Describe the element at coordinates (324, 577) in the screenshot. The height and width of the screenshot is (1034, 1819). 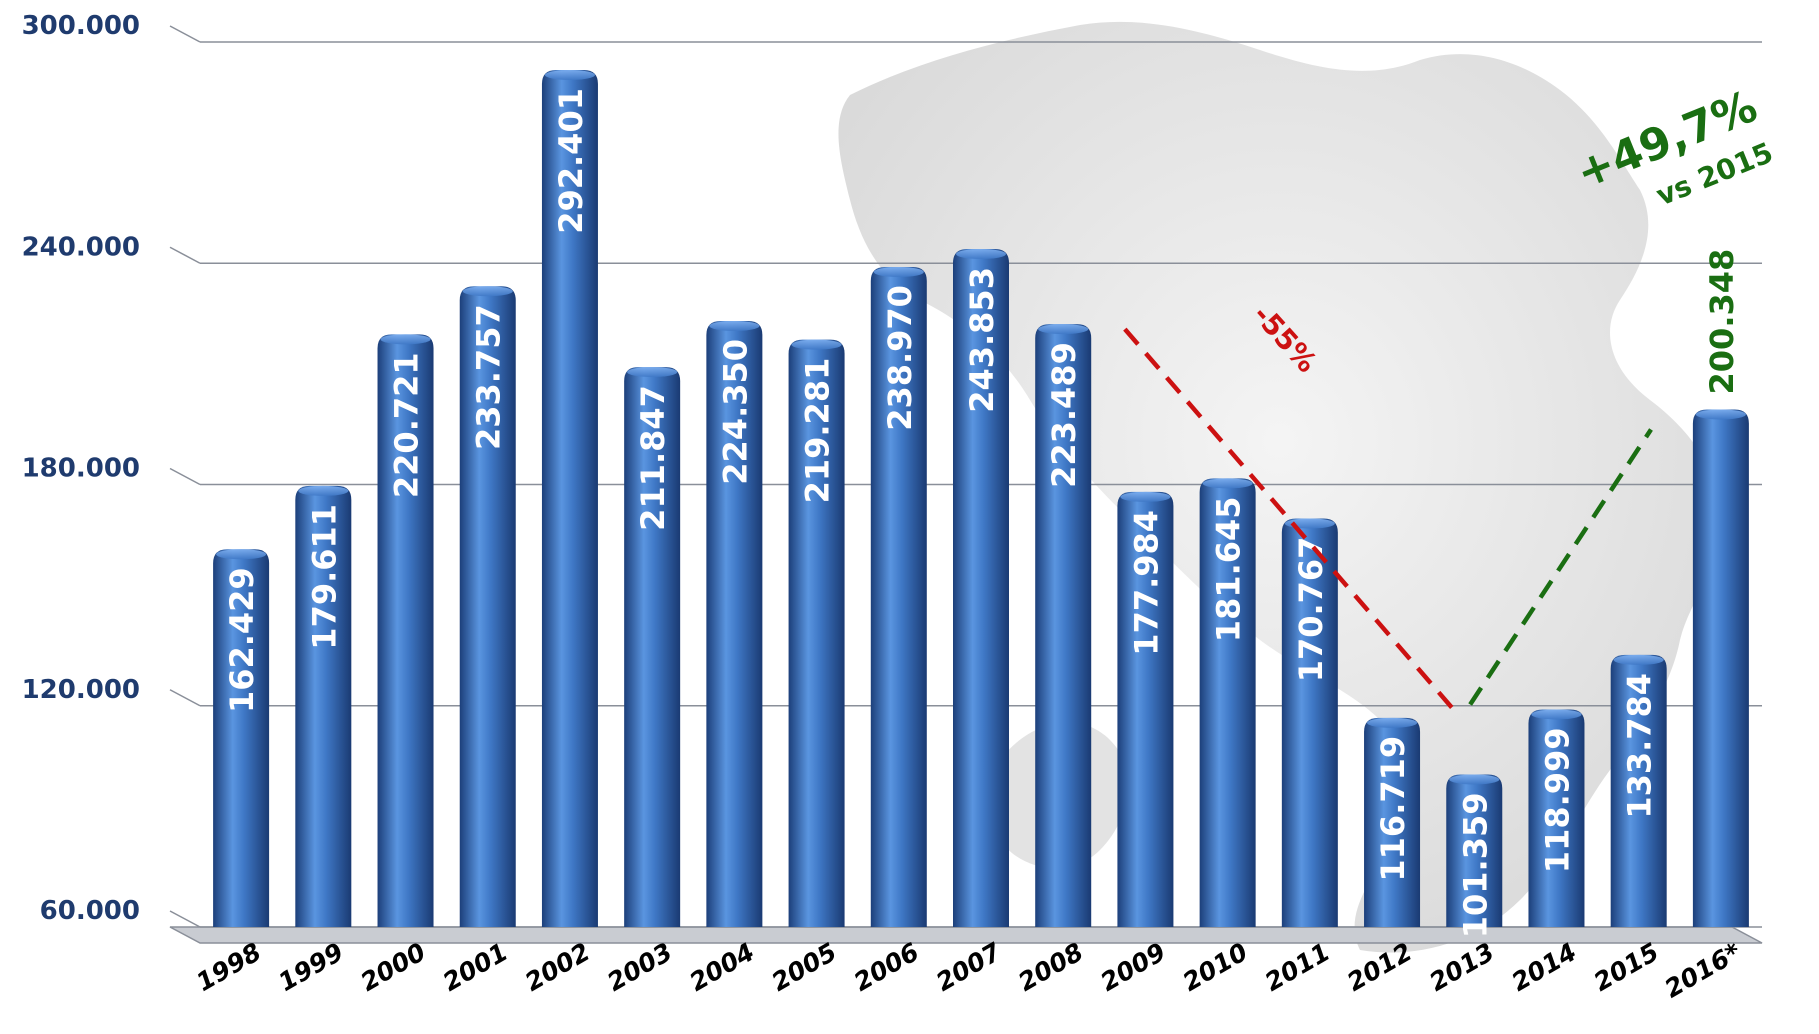
I see `value-label: 179.611` at that location.